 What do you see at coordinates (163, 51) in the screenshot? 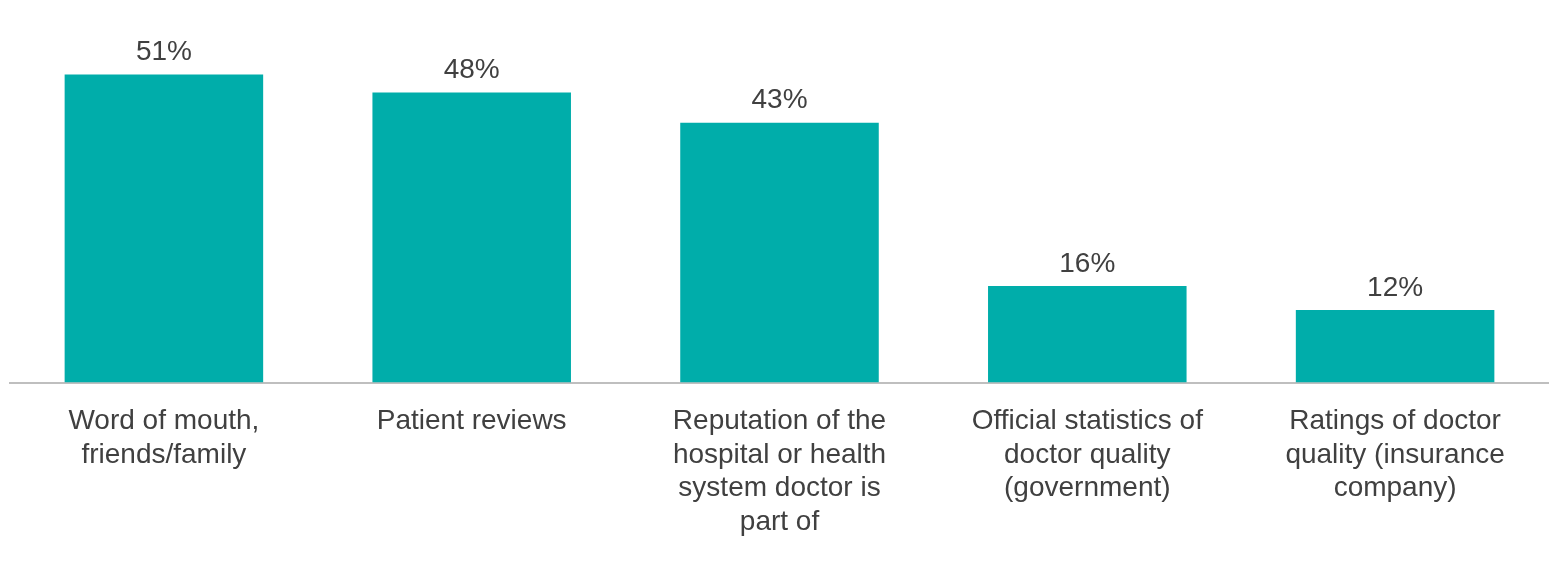
I see `data-label: 51%` at bounding box center [163, 51].